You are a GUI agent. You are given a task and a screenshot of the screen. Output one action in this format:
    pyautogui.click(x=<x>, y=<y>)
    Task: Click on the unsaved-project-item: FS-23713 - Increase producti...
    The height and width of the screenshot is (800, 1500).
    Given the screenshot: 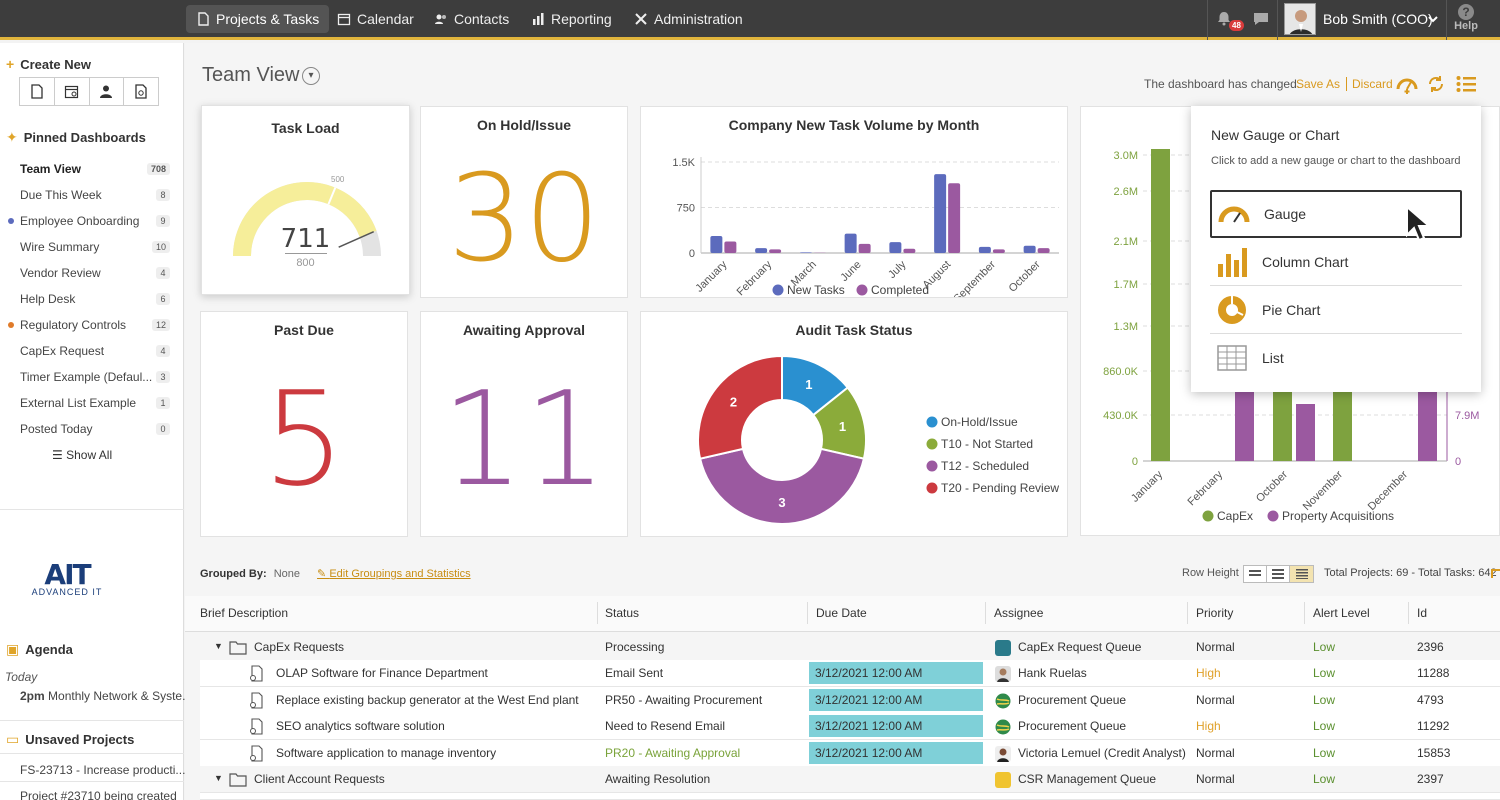 What is the action you would take?
    pyautogui.click(x=103, y=770)
    